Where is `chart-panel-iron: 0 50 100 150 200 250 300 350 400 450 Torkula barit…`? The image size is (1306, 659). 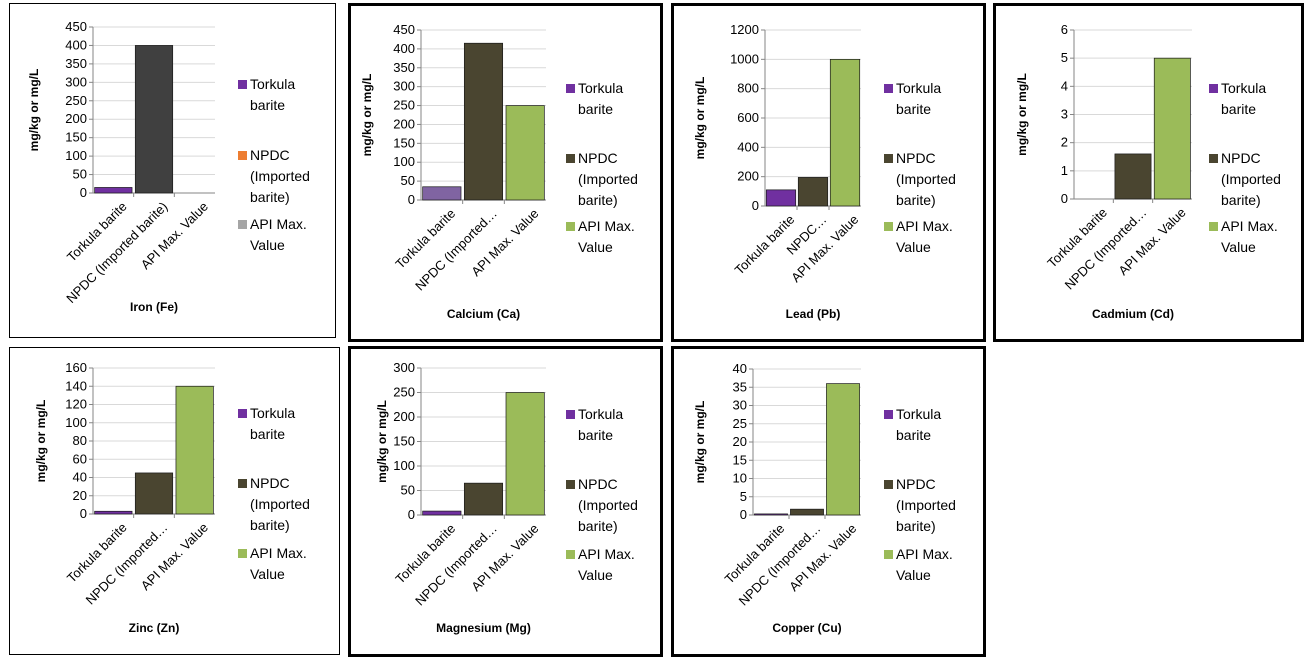
chart-panel-iron: 0 50 100 150 200 250 300 350 400 450 Torkula barit… is located at coordinates (172, 170).